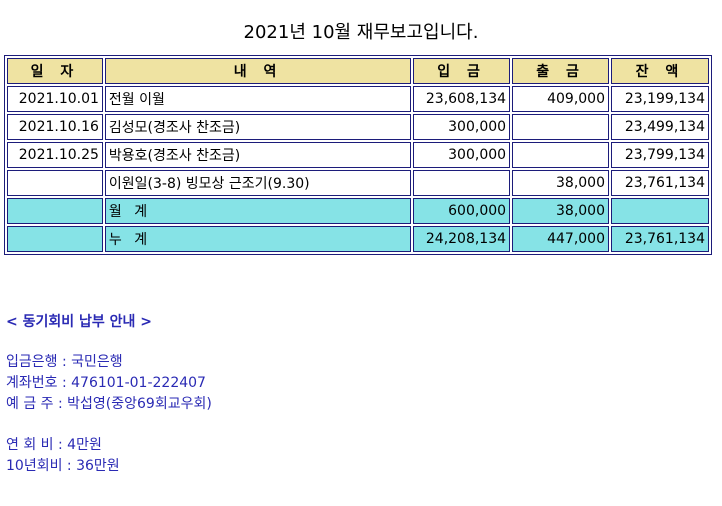 This screenshot has width=722, height=506. Describe the element at coordinates (55, 71) in the screenshot. I see `header-date: 일 자` at that location.